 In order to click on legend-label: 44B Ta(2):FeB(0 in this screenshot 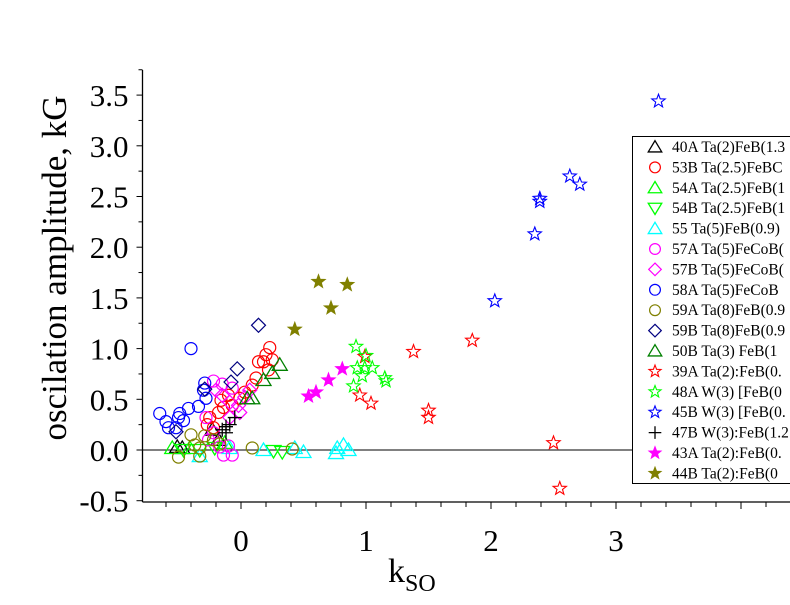, I will do `click(725, 473)`.